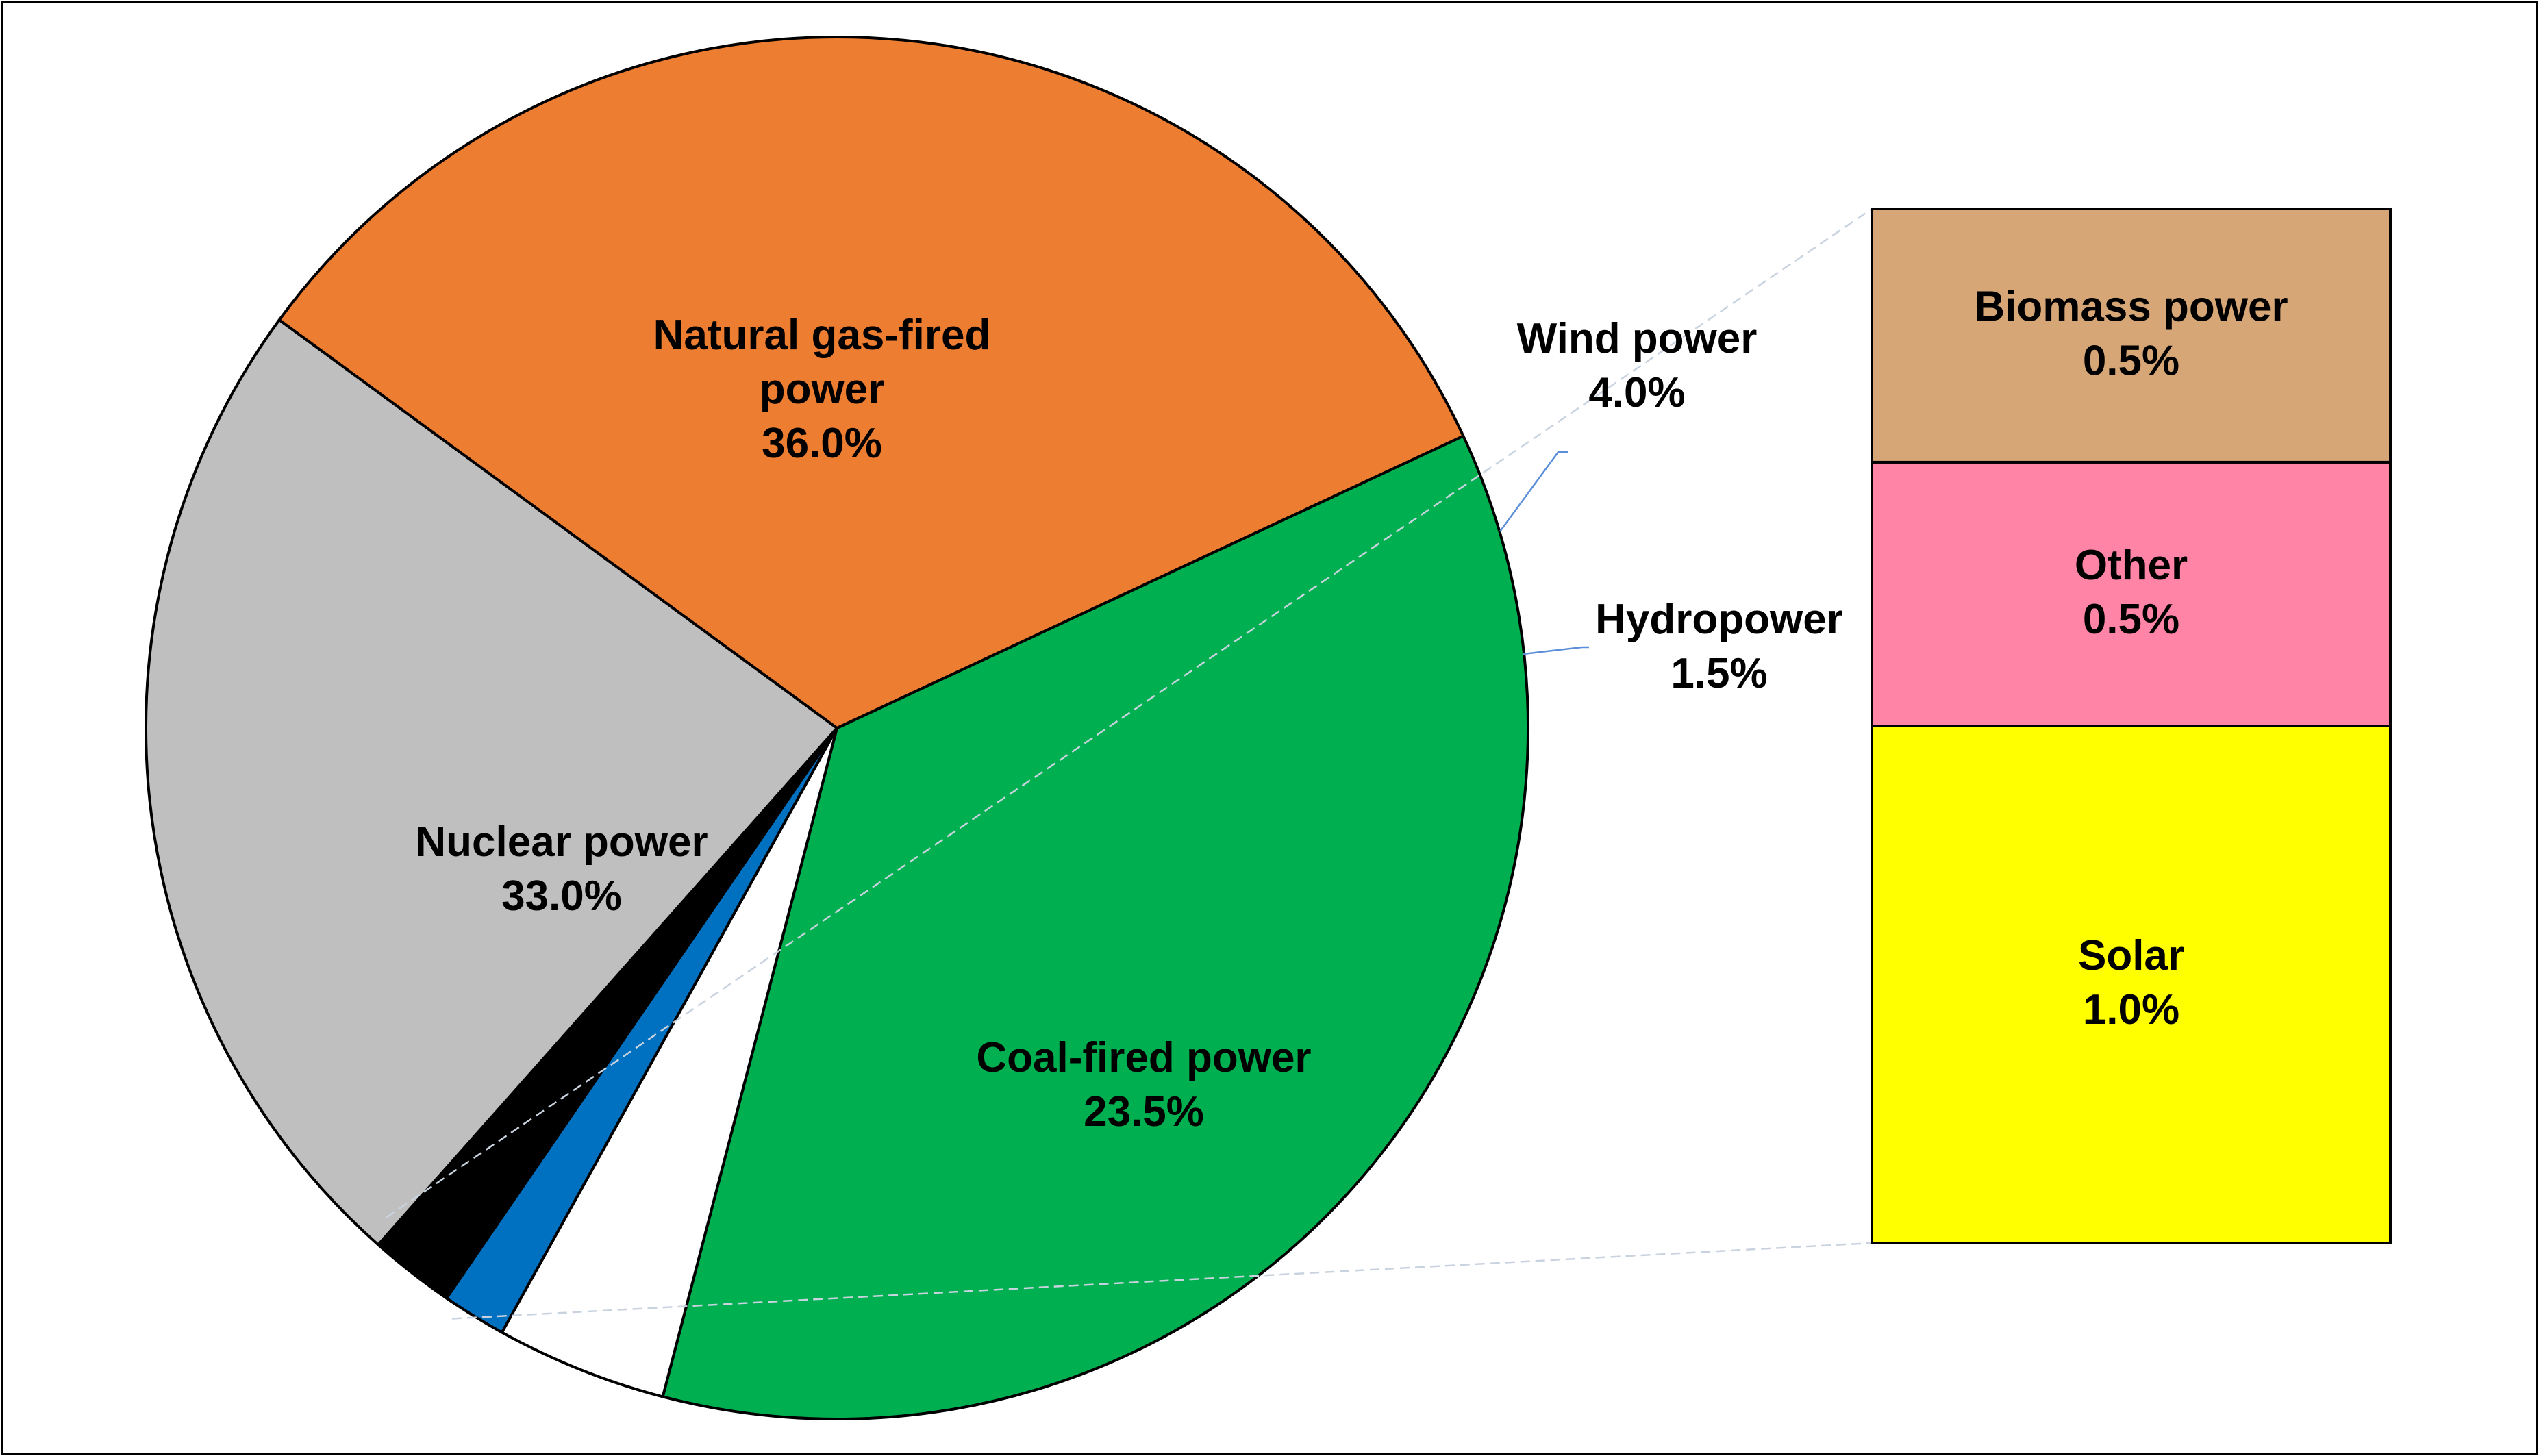 The width and height of the screenshot is (2539, 1456). What do you see at coordinates (822, 389) in the screenshot?
I see `label-natural-gas-fired-power-name-line-2: power` at bounding box center [822, 389].